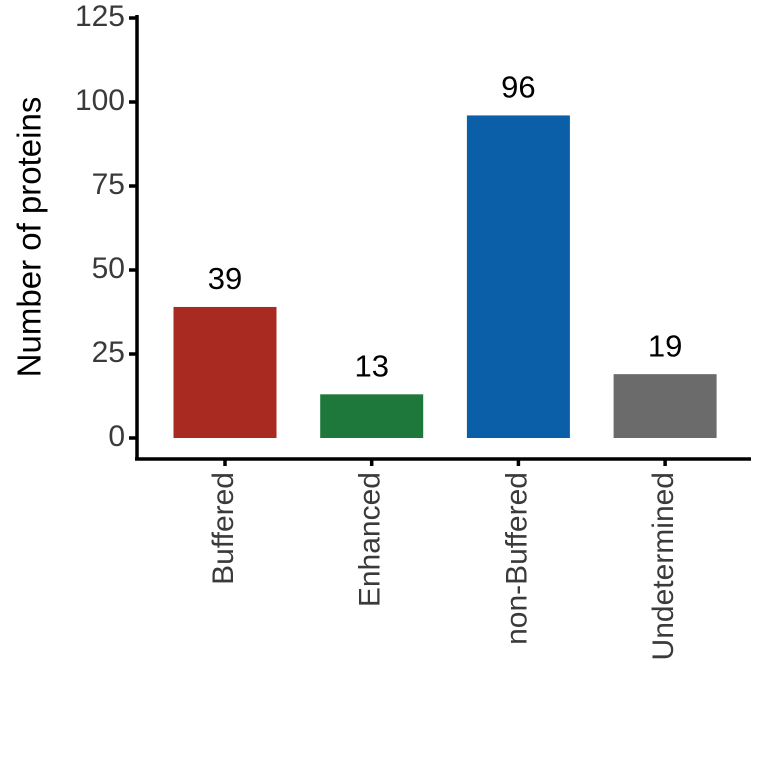 The width and height of the screenshot is (768, 768). Describe the element at coordinates (29, 237) in the screenshot. I see `y-axis-label: Number of proteins` at that location.